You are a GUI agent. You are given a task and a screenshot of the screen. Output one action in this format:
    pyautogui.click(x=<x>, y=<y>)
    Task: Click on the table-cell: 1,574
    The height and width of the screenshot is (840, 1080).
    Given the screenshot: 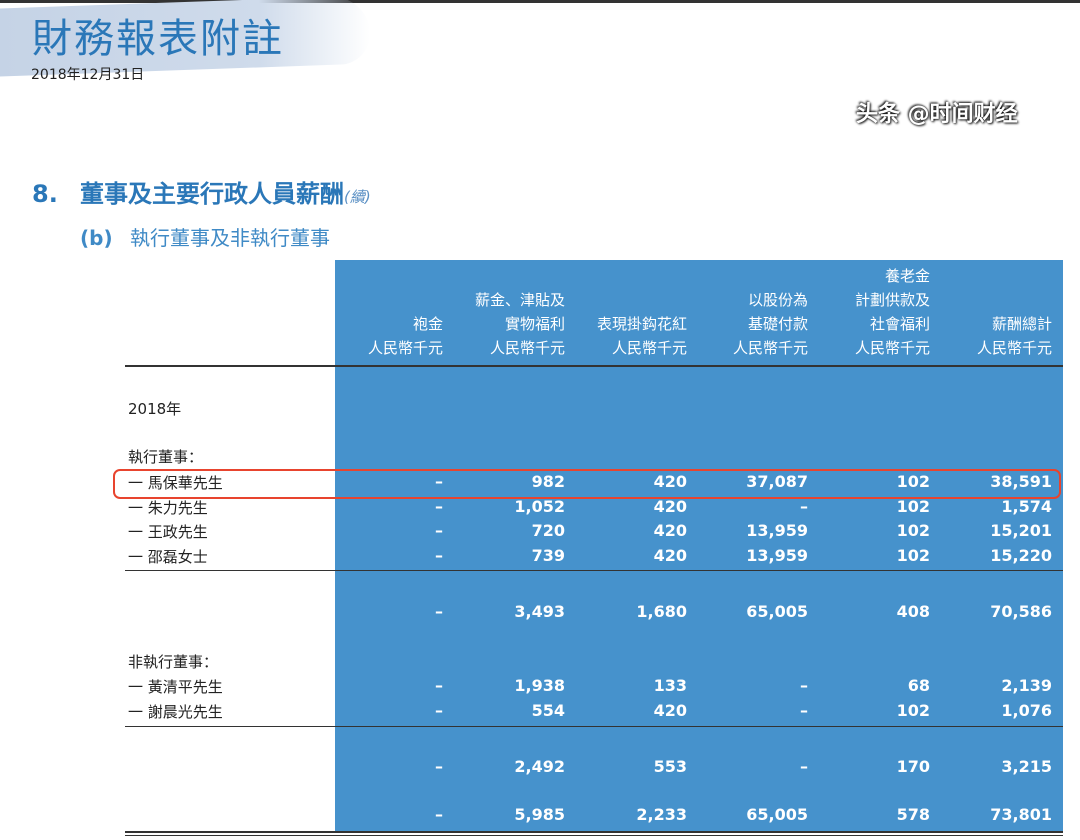 What is the action you would take?
    pyautogui.click(x=1026, y=506)
    